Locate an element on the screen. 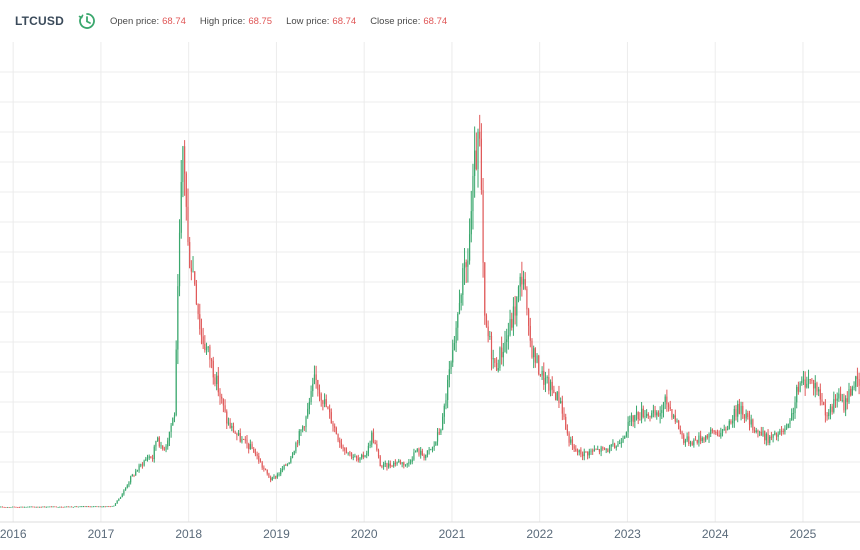 Image resolution: width=860 pixels, height=550 pixels. x-tick-label: 2017 is located at coordinates (101, 534).